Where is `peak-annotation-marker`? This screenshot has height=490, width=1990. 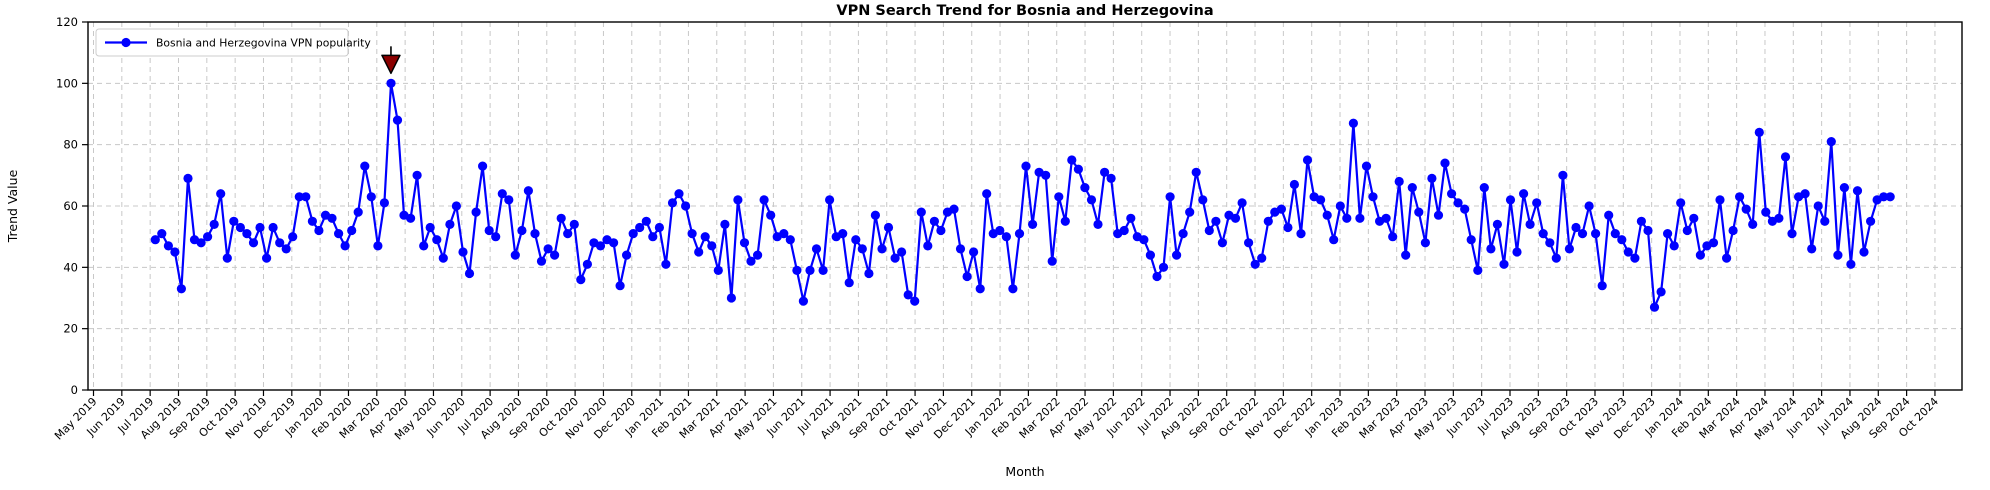 peak-annotation-marker is located at coordinates (391, 60).